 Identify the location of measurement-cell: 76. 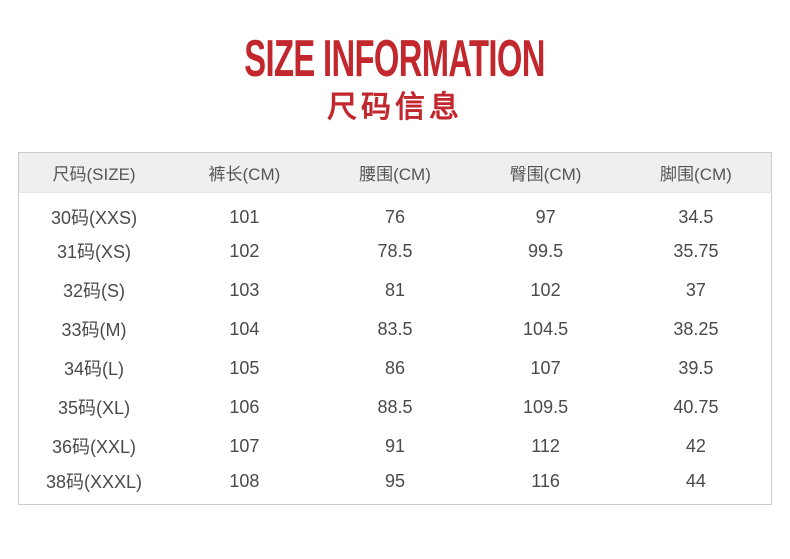
(395, 212).